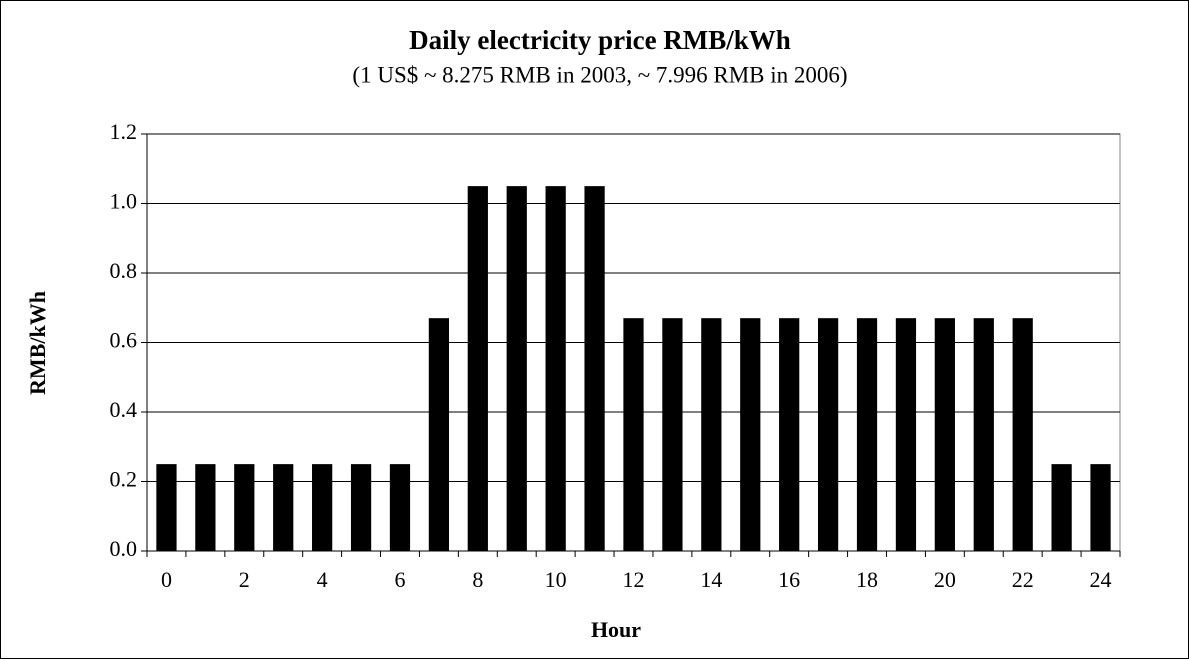 This screenshot has height=659, width=1189. Describe the element at coordinates (124, 270) in the screenshot. I see `y-tick-label: 0.8` at that location.